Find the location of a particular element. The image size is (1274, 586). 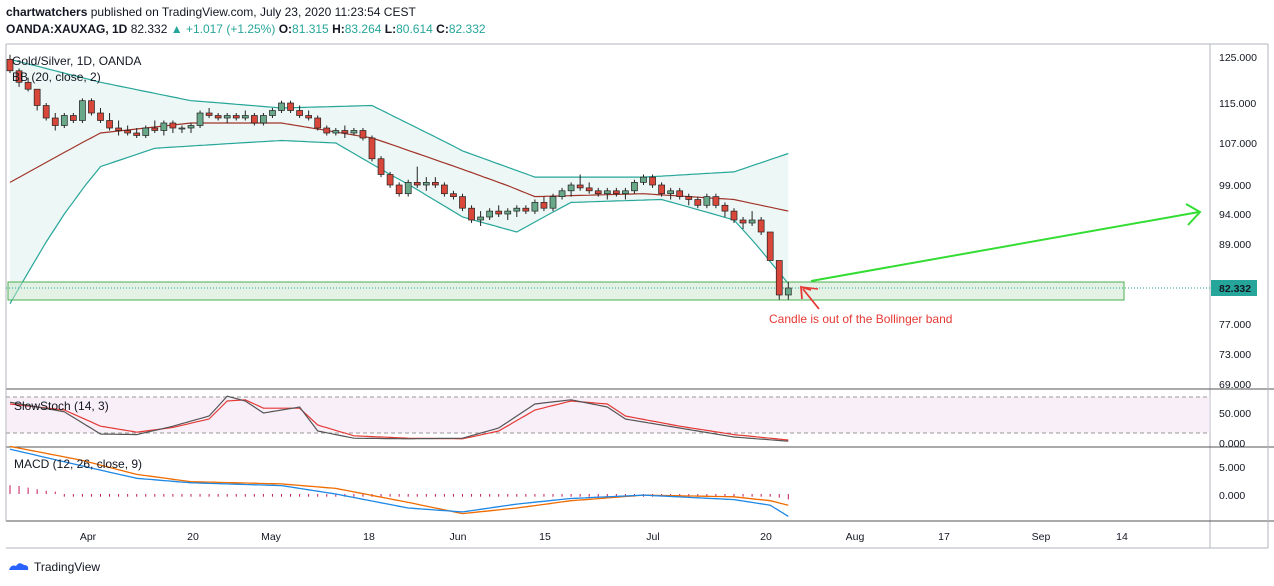

bb-upper-line is located at coordinates (399, 118).